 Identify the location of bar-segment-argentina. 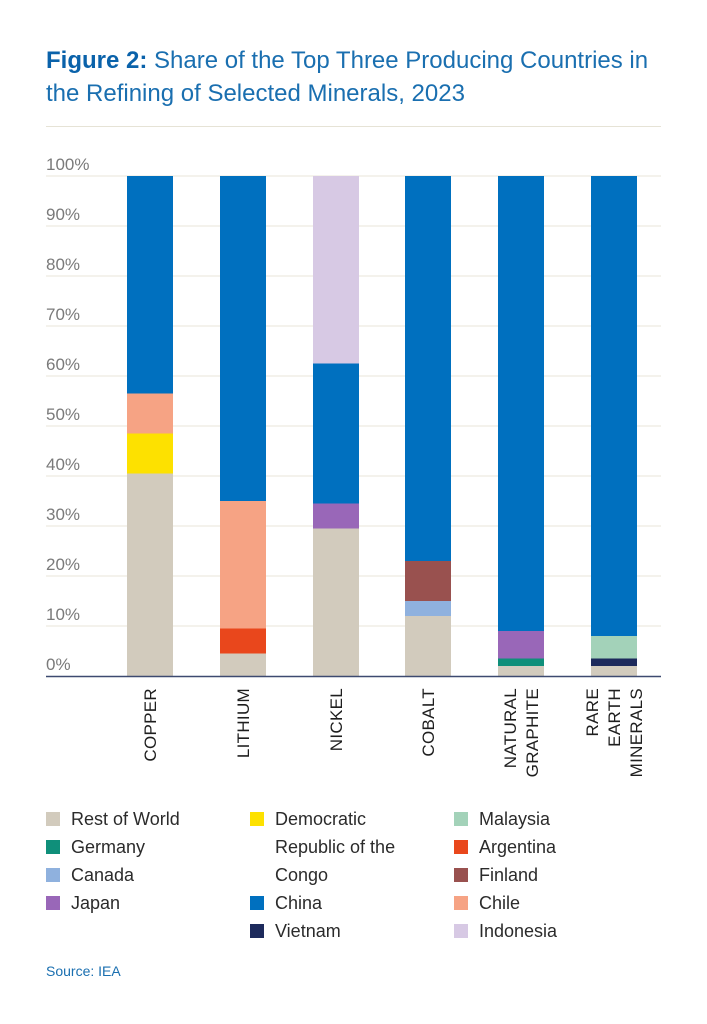
(243, 641).